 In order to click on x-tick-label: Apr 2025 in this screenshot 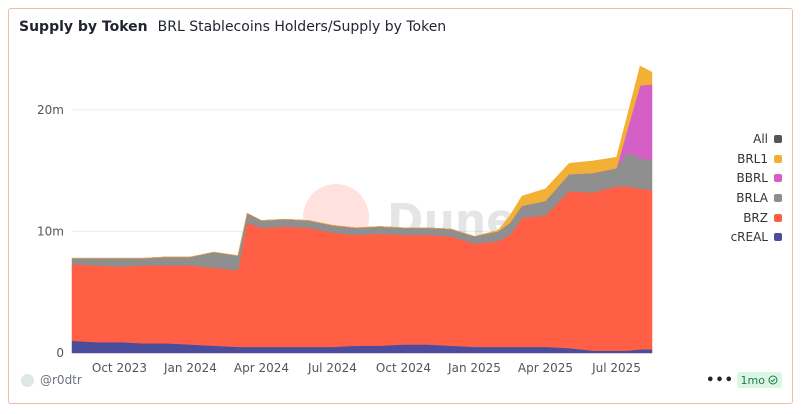, I will do `click(545, 368)`.